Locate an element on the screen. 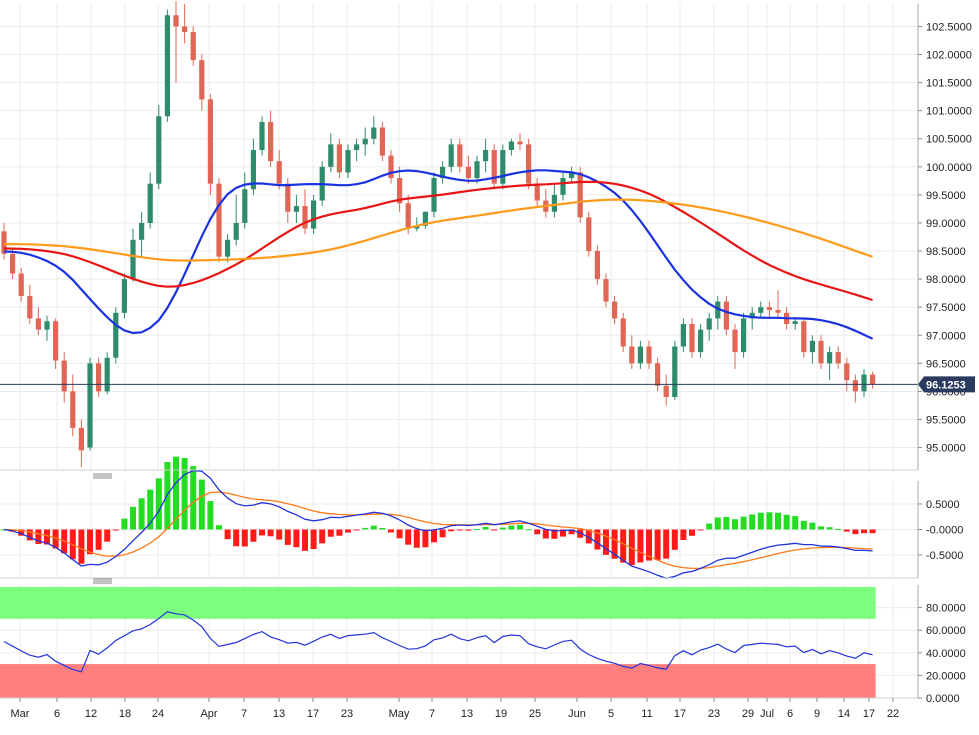  y-tick-label: 98.0000 is located at coordinates (946, 280).